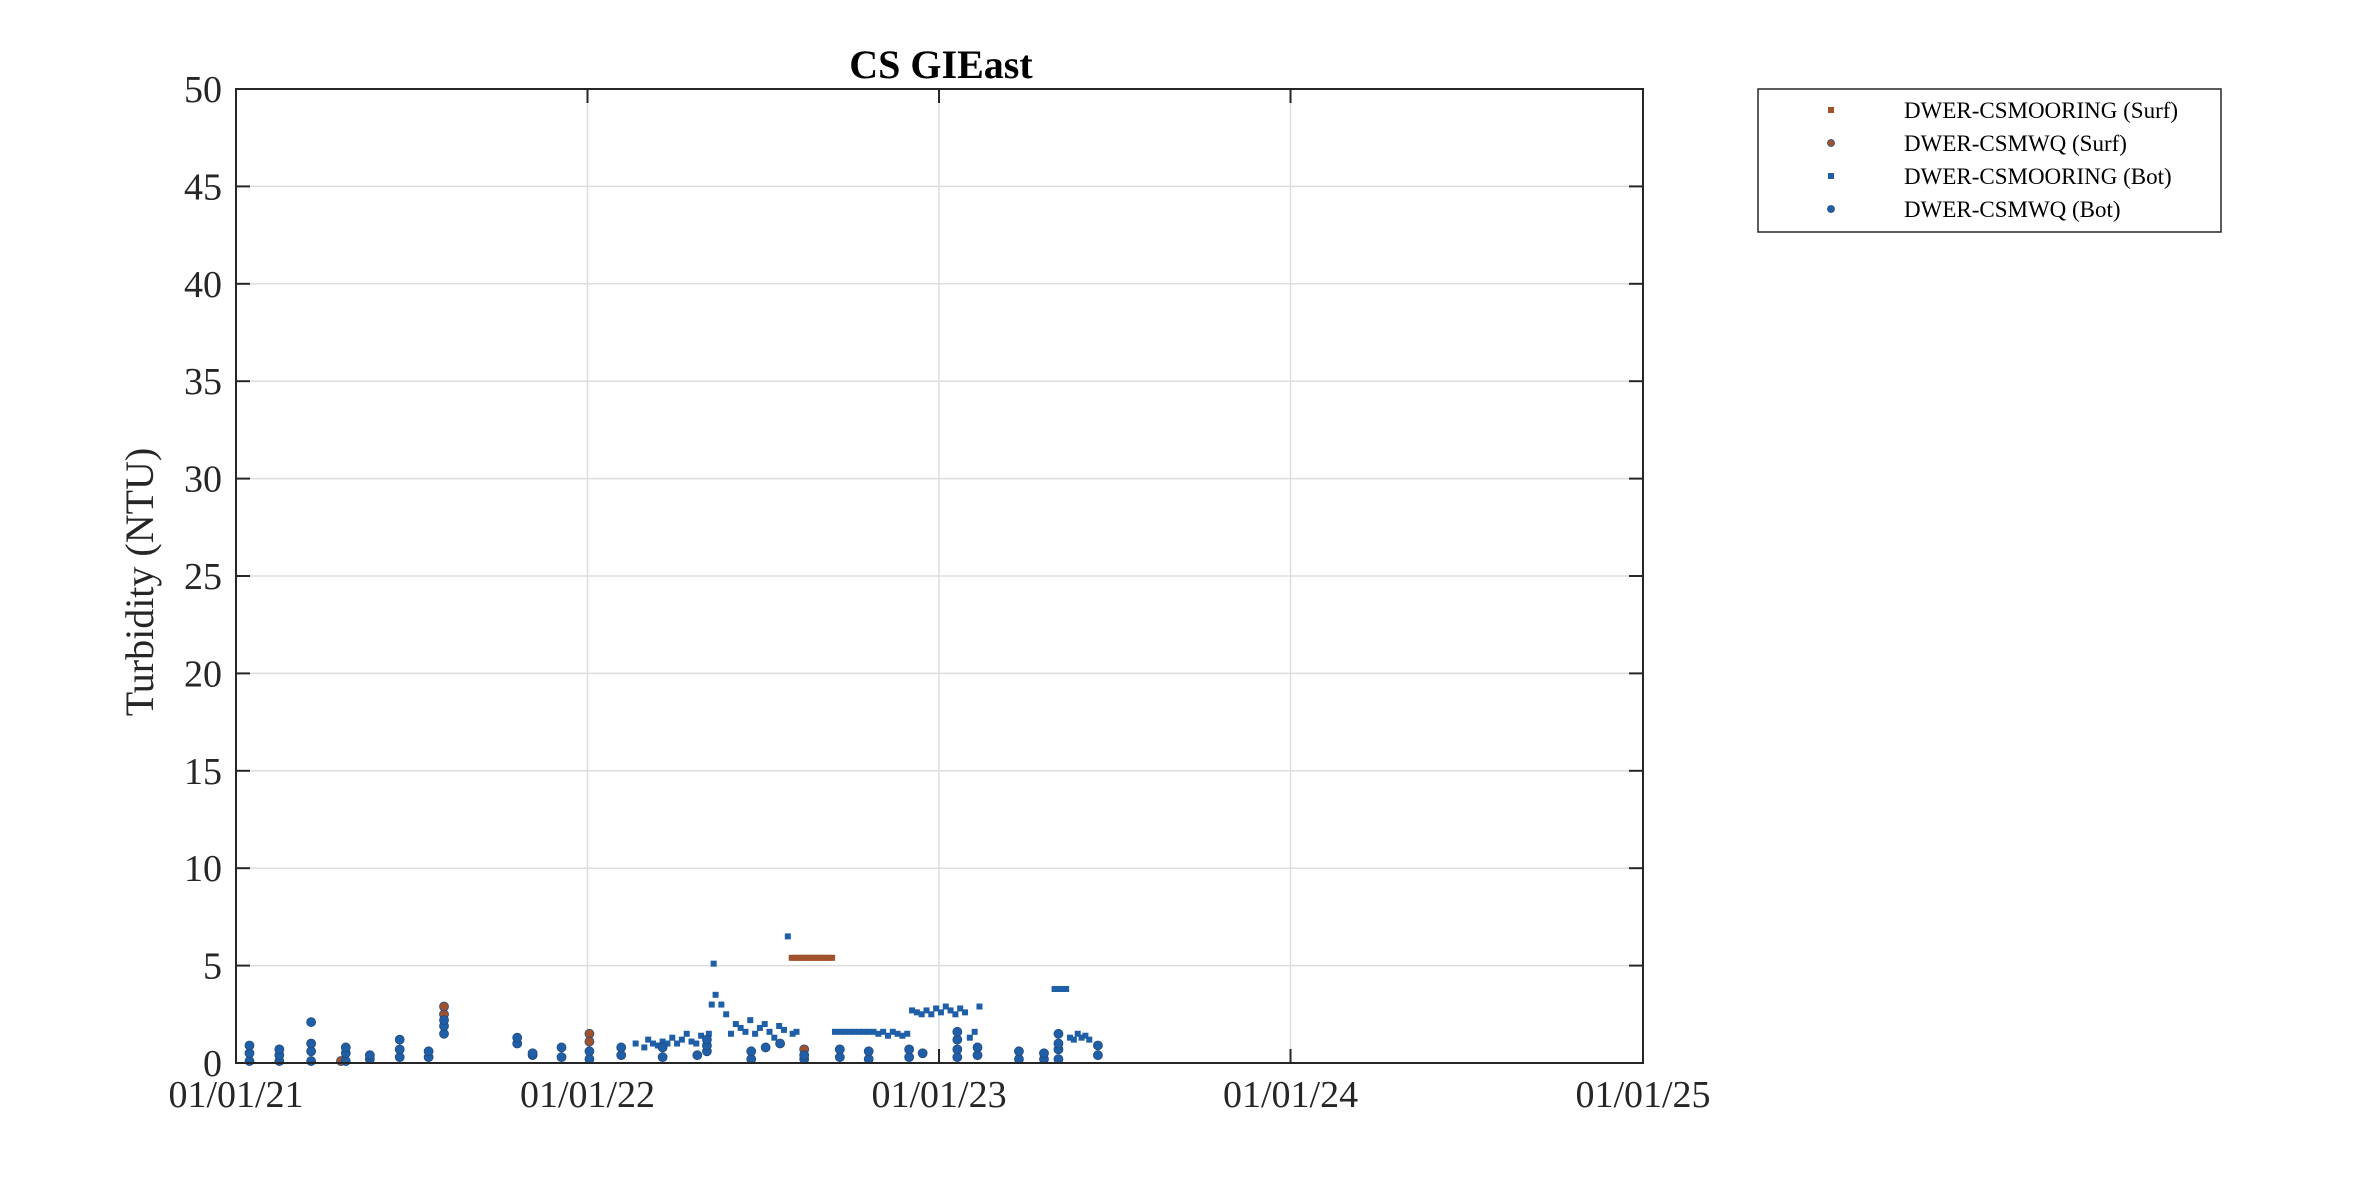  Describe the element at coordinates (941, 64) in the screenshot. I see `chart-title: CS GIEast` at that location.